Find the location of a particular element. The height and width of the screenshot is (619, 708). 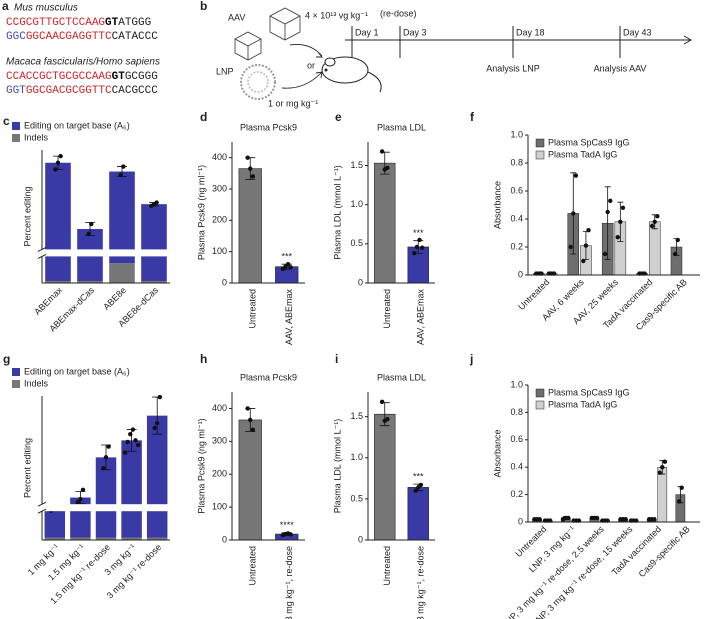

panel-label: b is located at coordinates (203, 6).